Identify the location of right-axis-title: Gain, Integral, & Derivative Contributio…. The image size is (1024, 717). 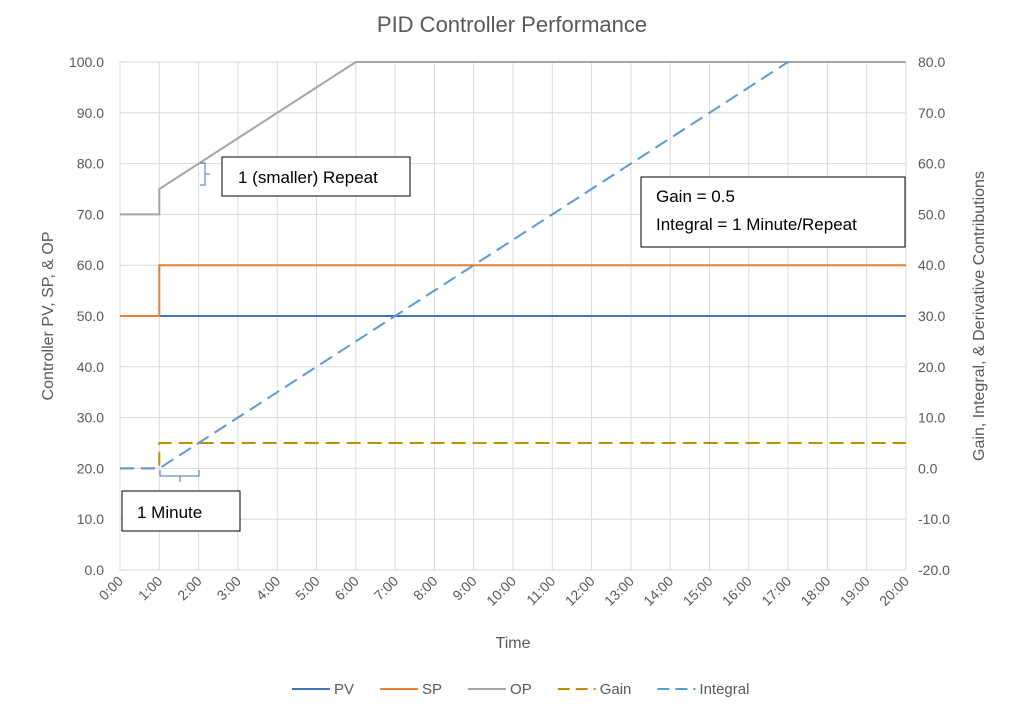
(979, 316).